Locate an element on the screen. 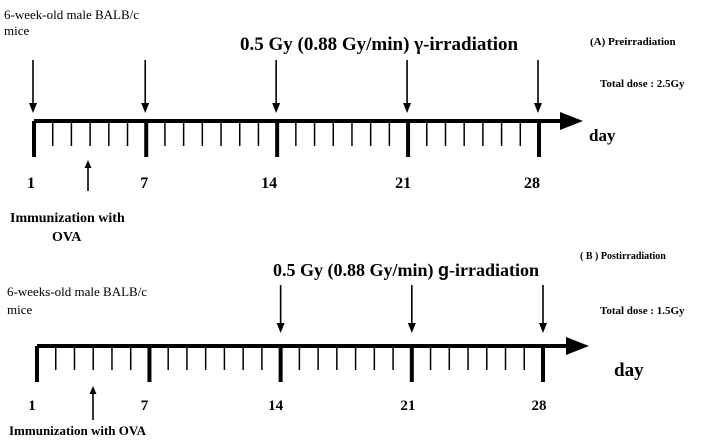 This screenshot has height=440, width=727. panel-a-tick-group is located at coordinates (286, 139).